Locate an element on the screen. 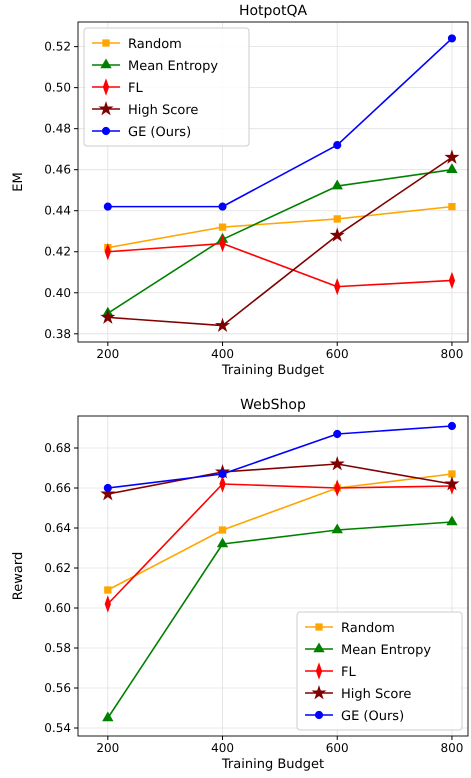 The width and height of the screenshot is (471, 778). y-tick-label: 0.62 is located at coordinates (57, 568).